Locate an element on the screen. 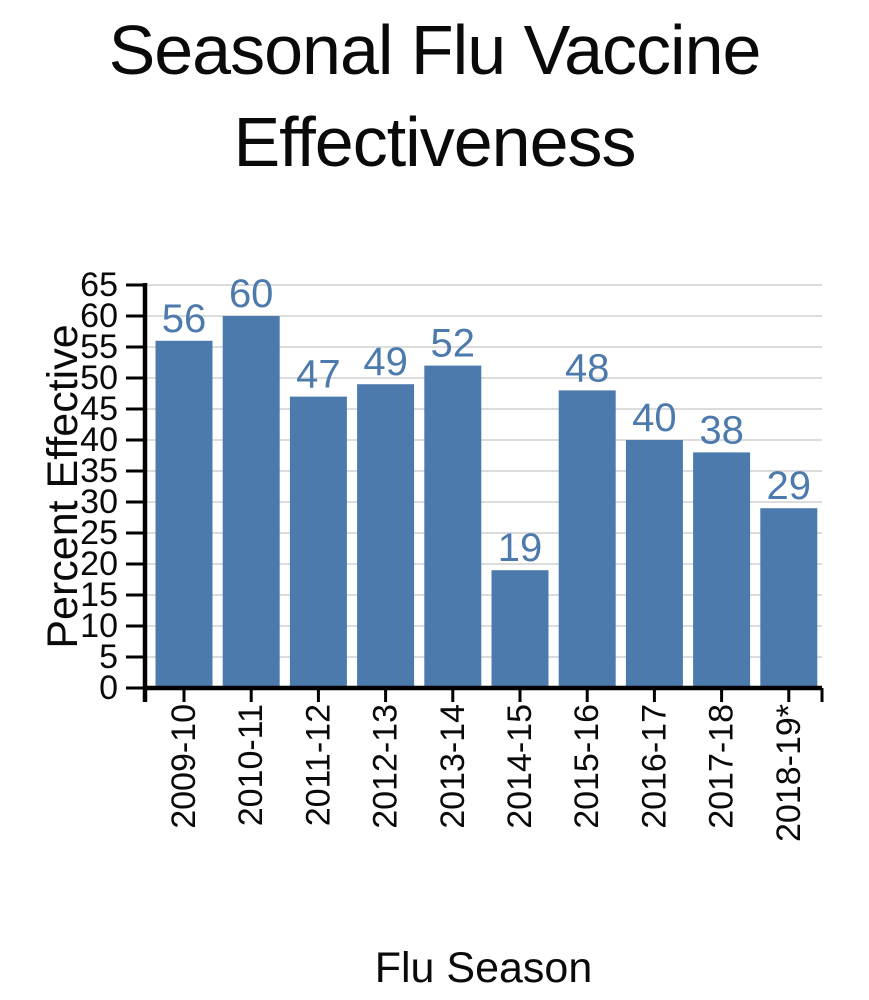  bar-value-label: 48 is located at coordinates (587, 368).